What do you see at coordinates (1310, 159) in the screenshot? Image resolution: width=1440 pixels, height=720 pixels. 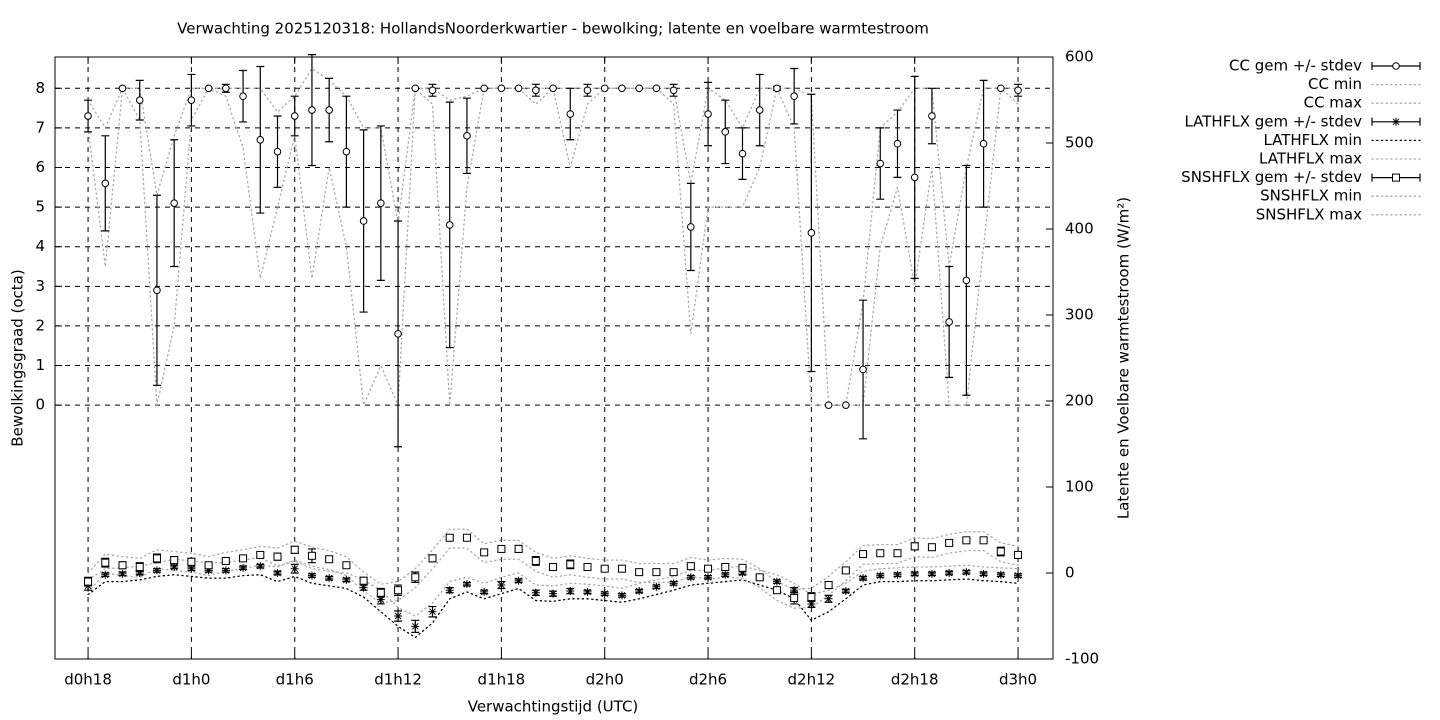 I see `legend-label: LATHFLX max` at bounding box center [1310, 159].